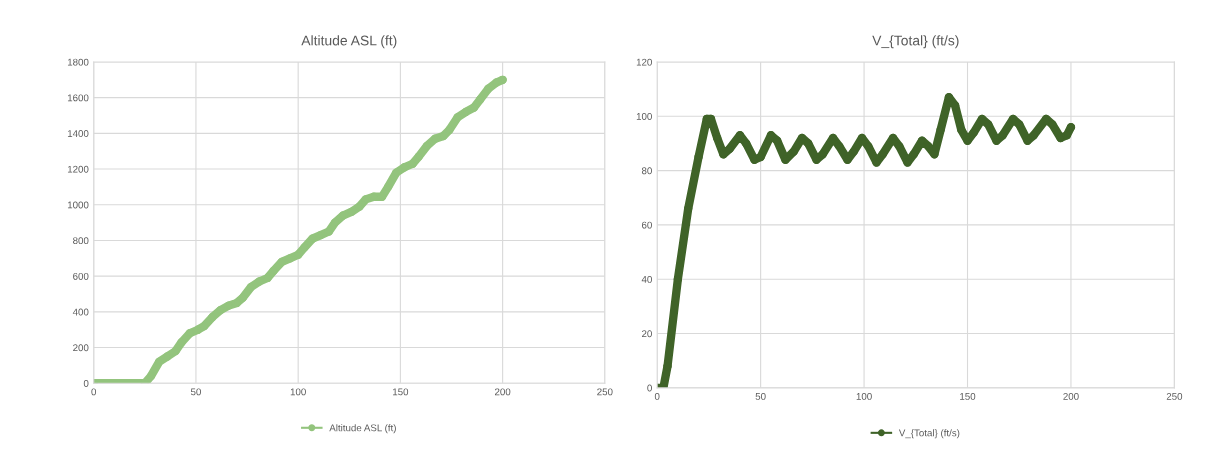 The width and height of the screenshot is (1217, 459). I want to click on y-tick-label: 20, so click(647, 334).